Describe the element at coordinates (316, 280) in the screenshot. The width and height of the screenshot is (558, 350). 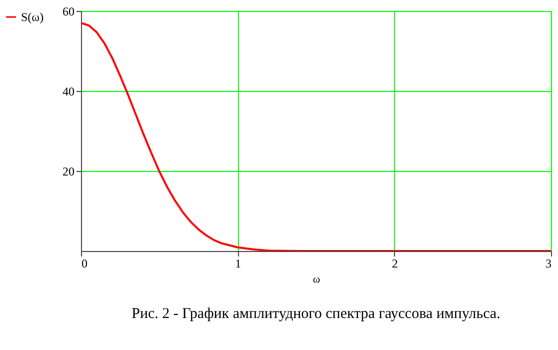
I see `x-axis-title: ω` at that location.